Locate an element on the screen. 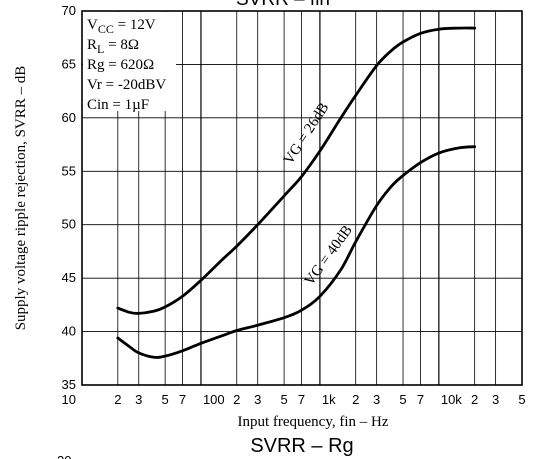  x-tick-label: 10k is located at coordinates (451, 399).